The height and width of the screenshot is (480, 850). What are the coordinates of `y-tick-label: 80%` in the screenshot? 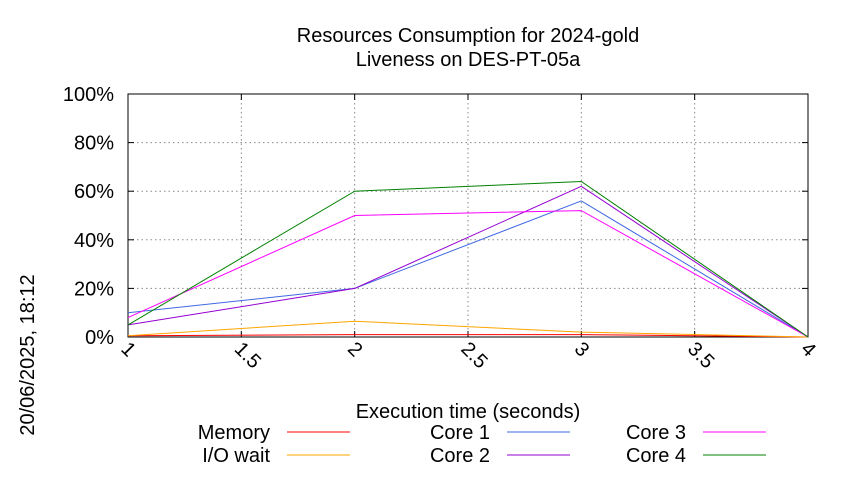 It's located at (94, 144).